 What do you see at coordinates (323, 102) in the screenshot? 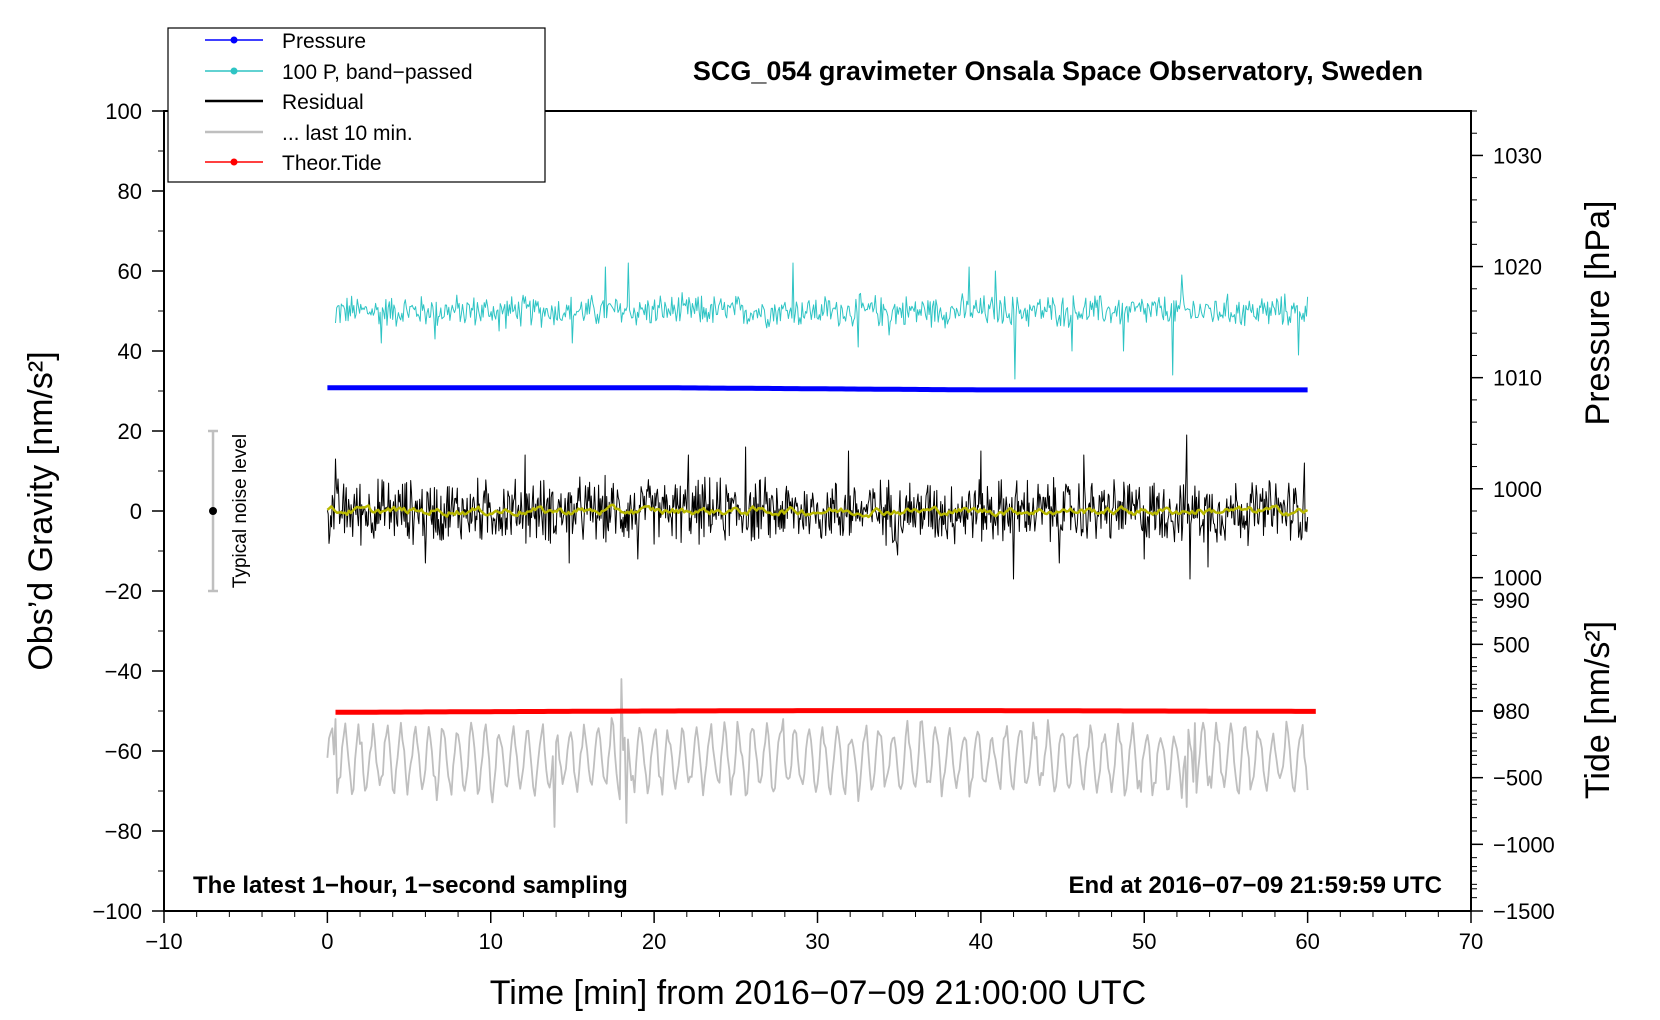
I see `legend-label-residual: Residual` at bounding box center [323, 102].